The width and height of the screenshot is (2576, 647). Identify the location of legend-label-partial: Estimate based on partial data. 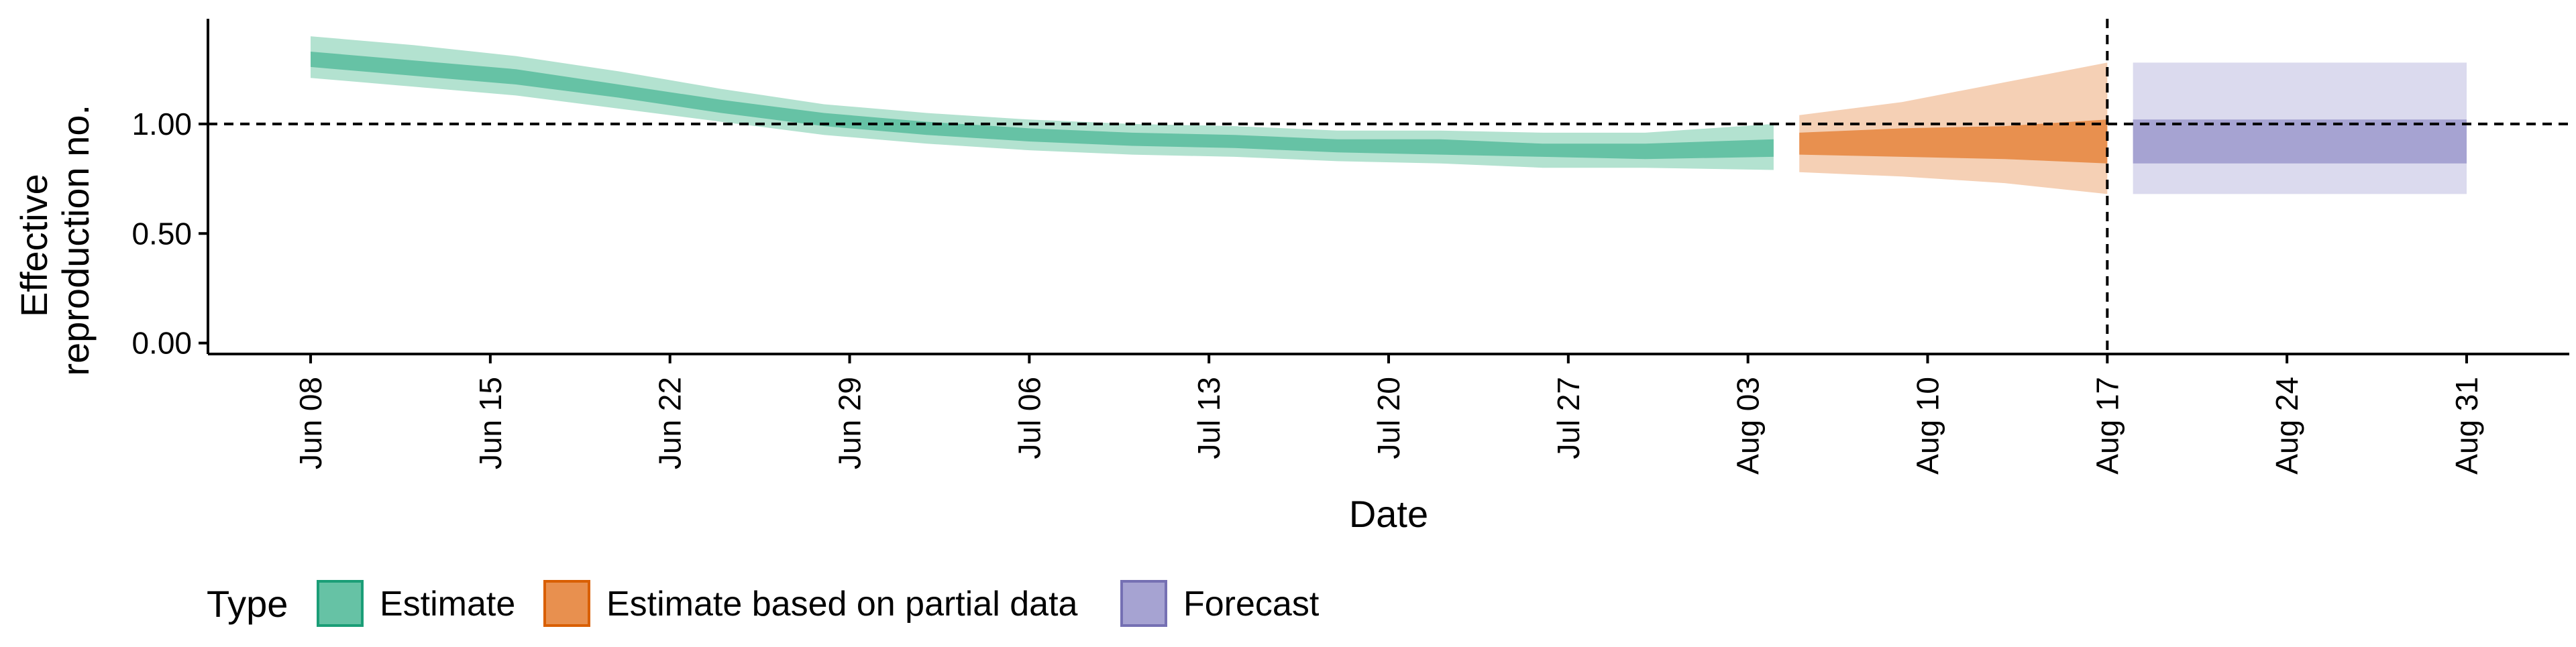
(842, 604).